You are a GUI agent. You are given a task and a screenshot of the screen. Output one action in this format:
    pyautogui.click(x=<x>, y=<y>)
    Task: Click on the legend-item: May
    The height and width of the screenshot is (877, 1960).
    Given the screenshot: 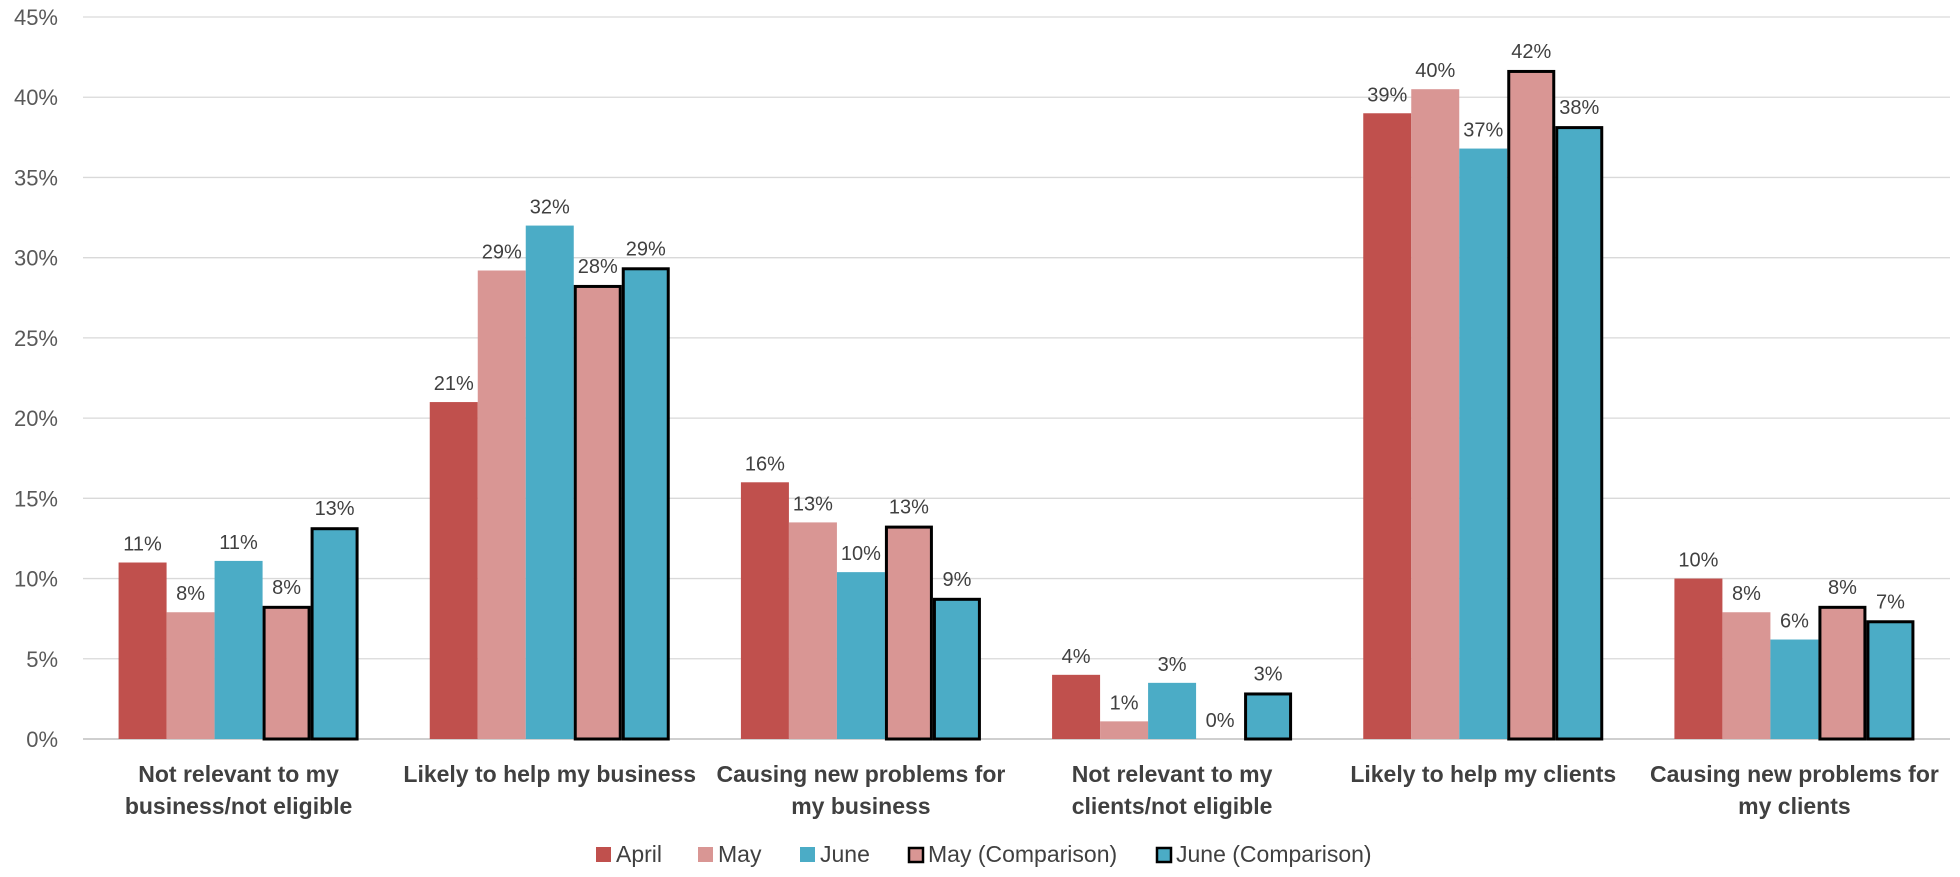 What is the action you would take?
    pyautogui.click(x=730, y=854)
    